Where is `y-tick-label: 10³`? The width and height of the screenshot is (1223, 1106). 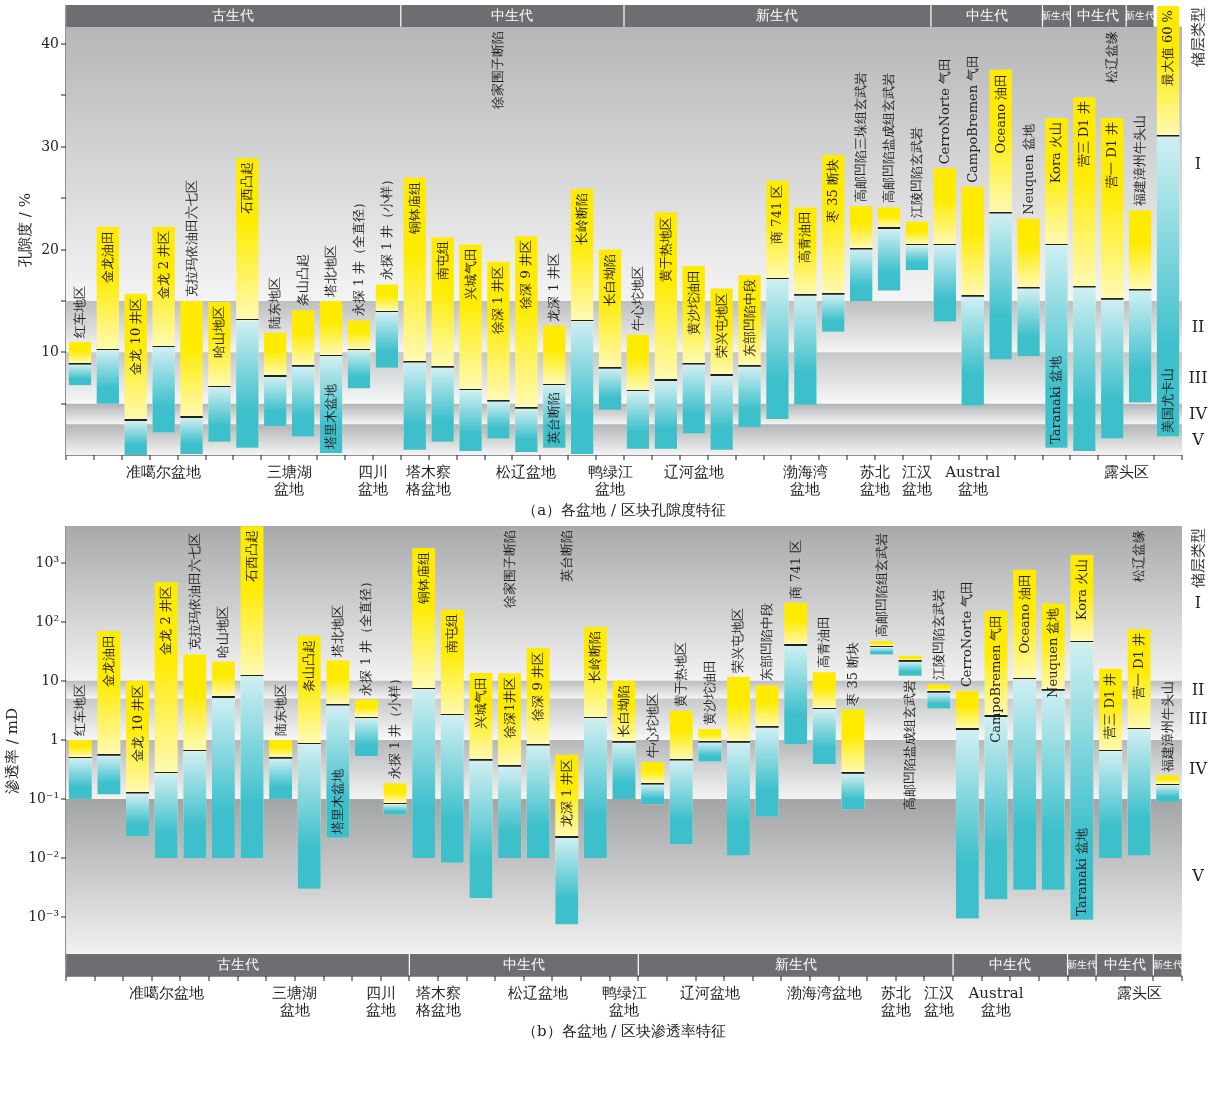 y-tick-label: 10³ is located at coordinates (47, 561).